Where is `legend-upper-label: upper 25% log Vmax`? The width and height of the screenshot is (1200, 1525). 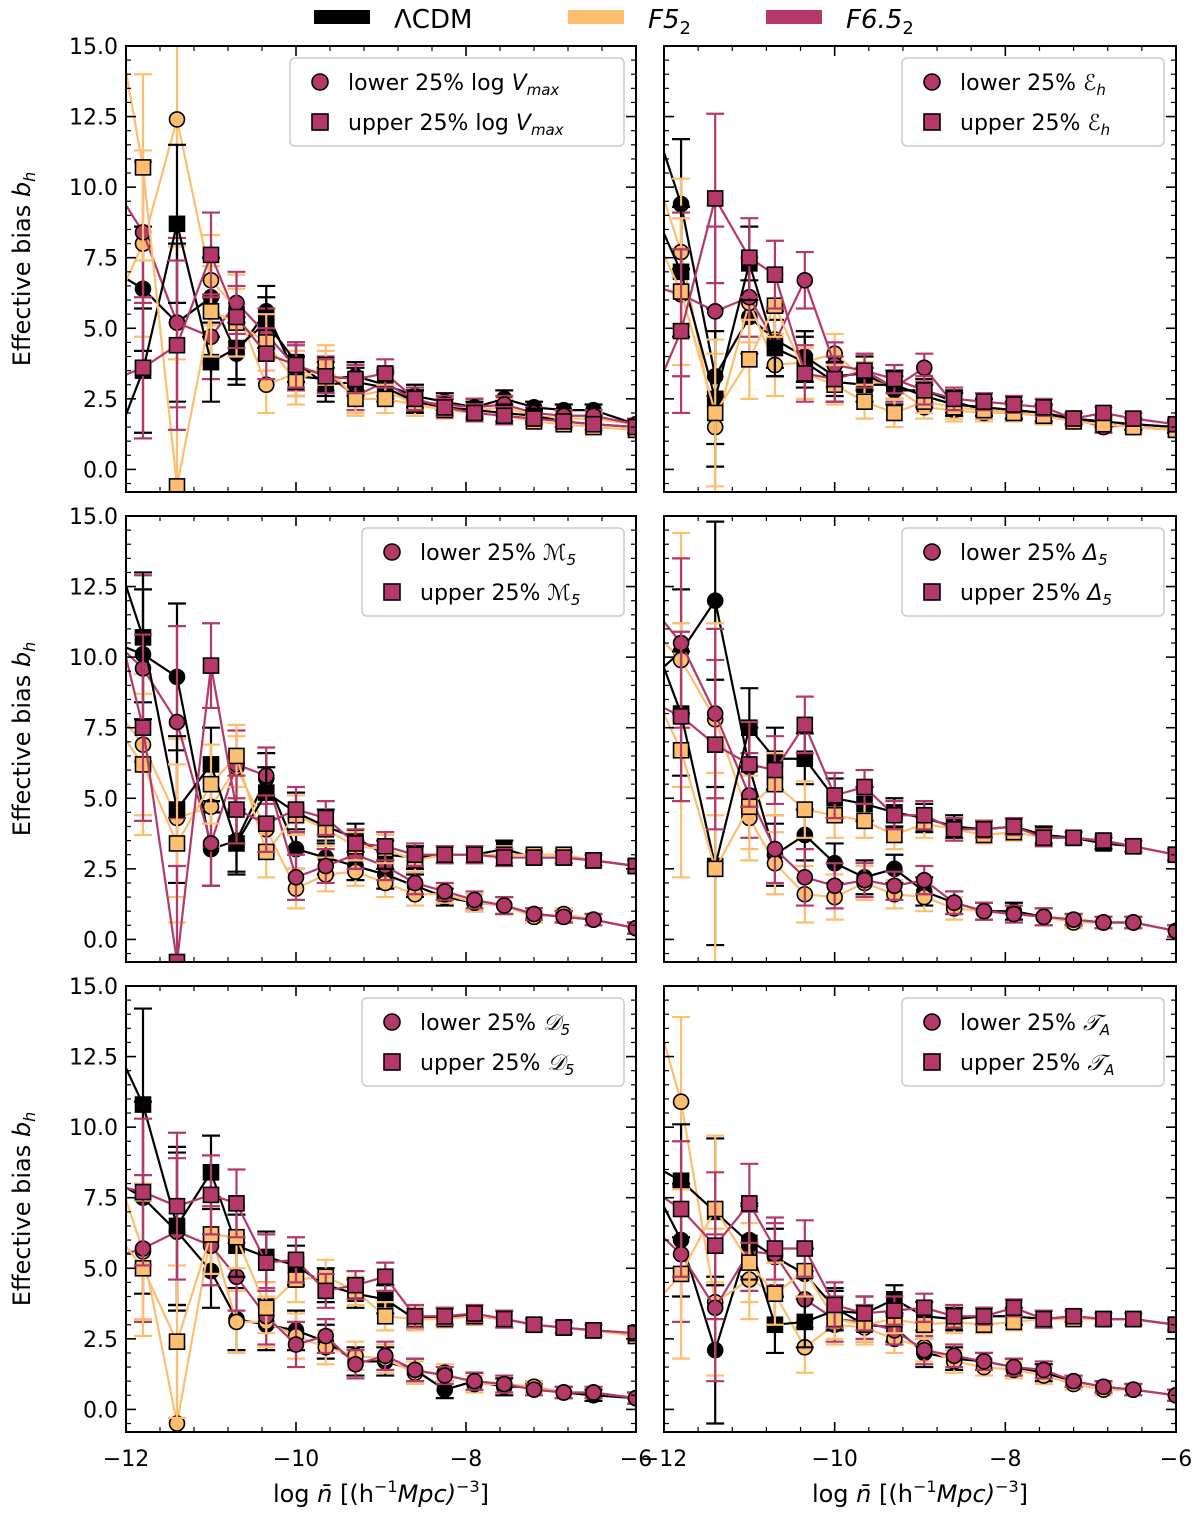
legend-upper-label: upper 25% log Vmax is located at coordinates (456, 125).